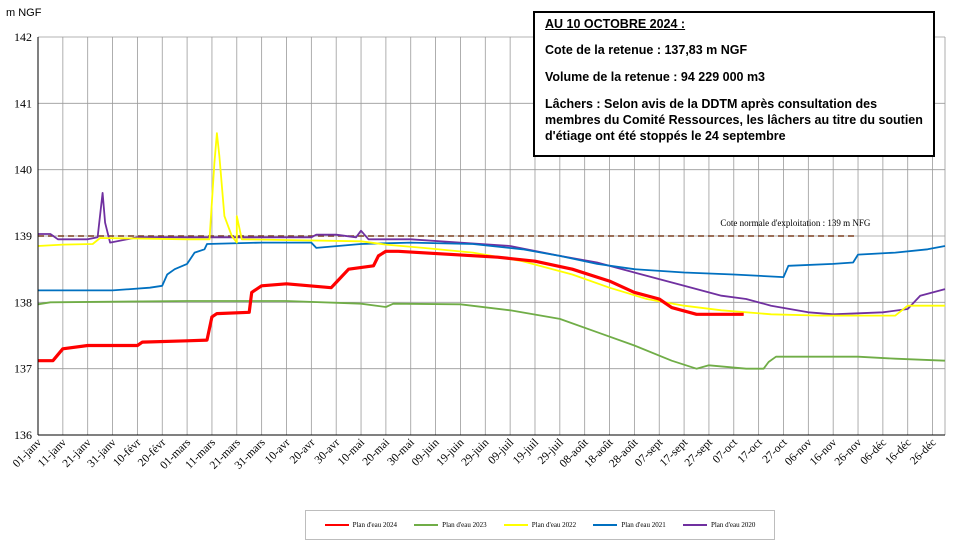  Describe the element at coordinates (23, 369) in the screenshot. I see `y-tick-label: 137` at that location.